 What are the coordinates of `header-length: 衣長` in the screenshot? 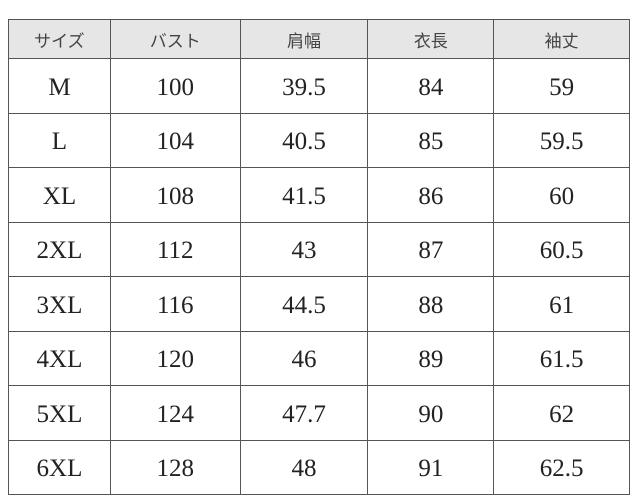 It's located at (431, 39).